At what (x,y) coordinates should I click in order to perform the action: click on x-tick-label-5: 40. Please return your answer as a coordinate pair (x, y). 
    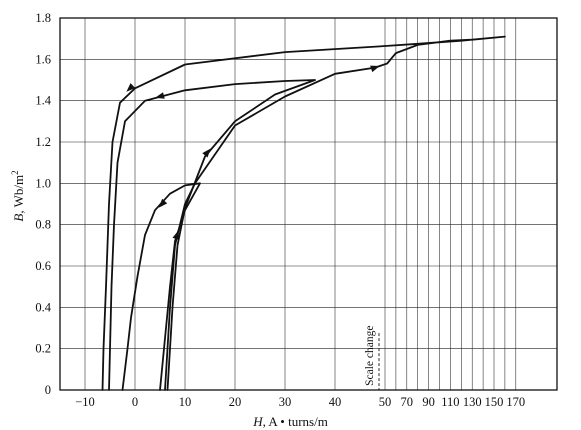
    Looking at the image, I should click on (335, 402).